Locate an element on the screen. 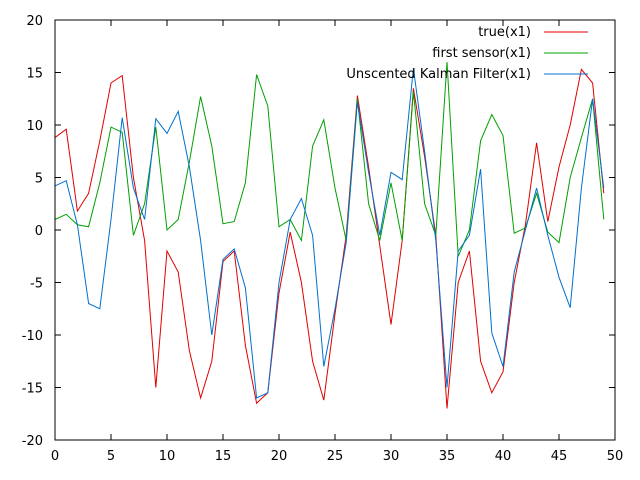 This screenshot has width=640, height=480. x-tick-label: 20 is located at coordinates (279, 456).